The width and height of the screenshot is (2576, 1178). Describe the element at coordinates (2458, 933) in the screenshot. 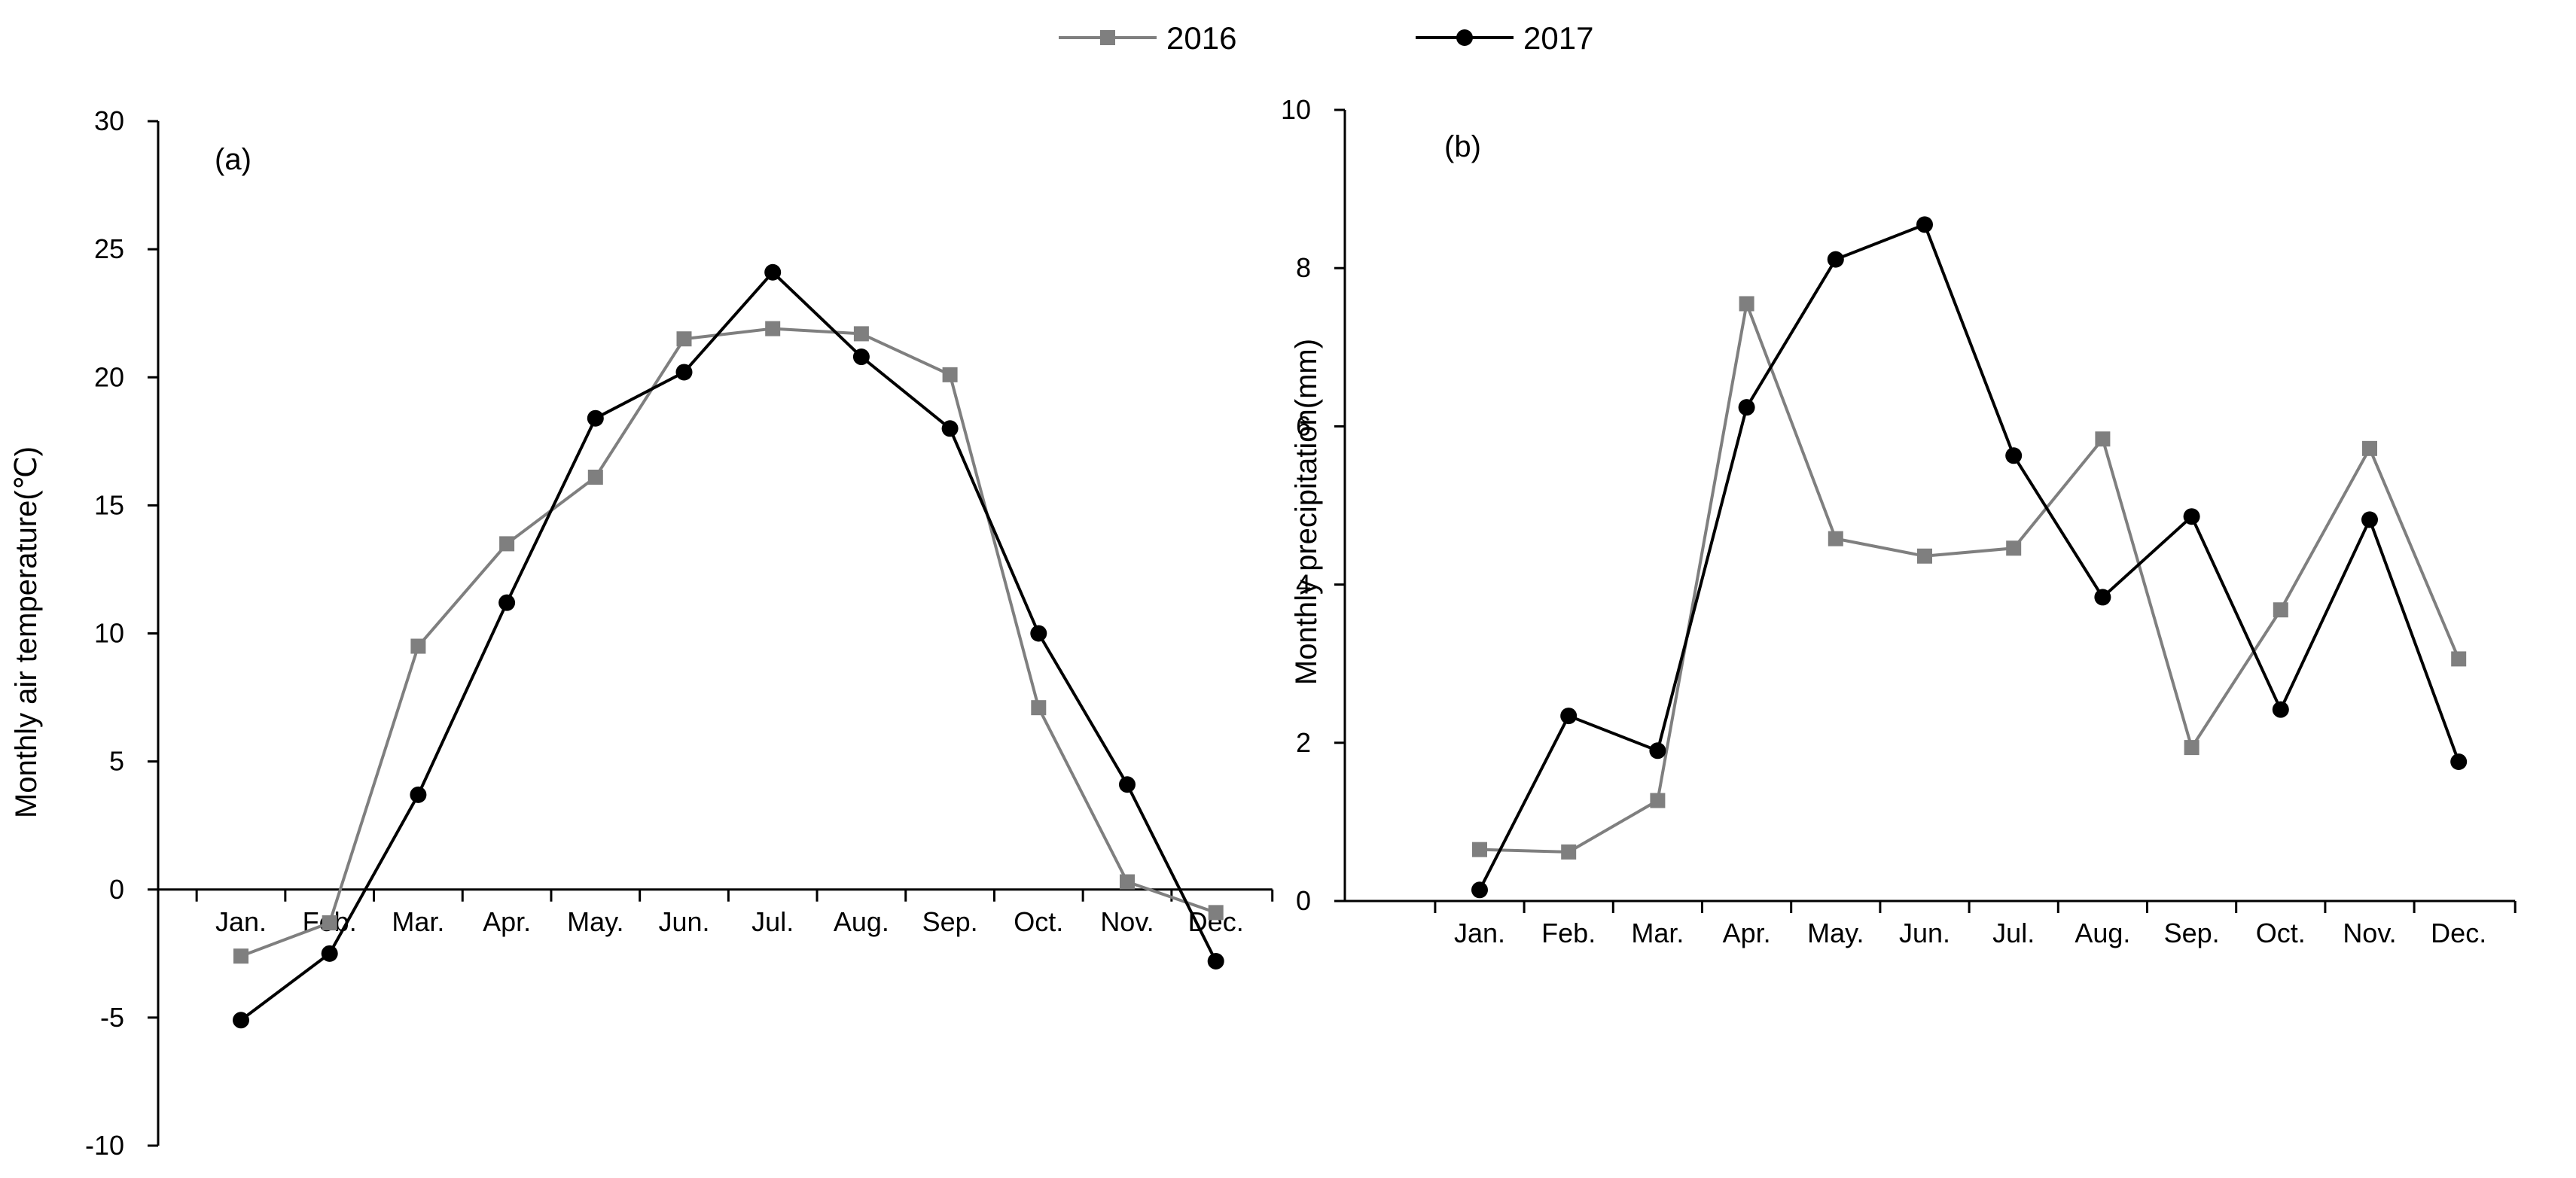

I see `x-tick-label-dec: Dec.` at that location.